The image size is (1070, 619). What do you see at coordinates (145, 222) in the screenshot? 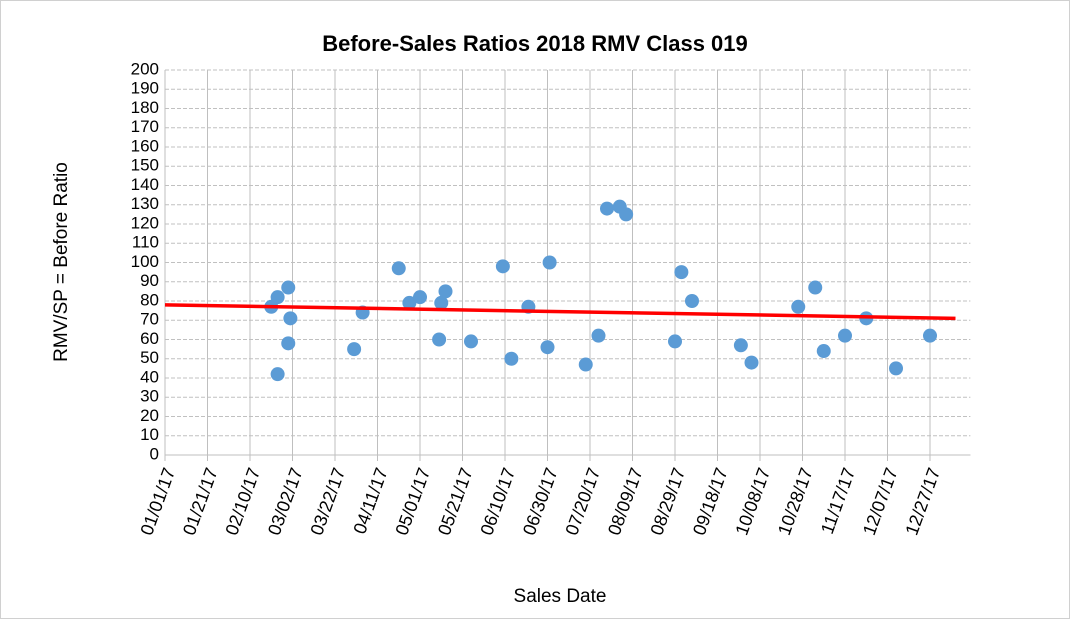
I see `y-tick-label: 120` at bounding box center [145, 222].